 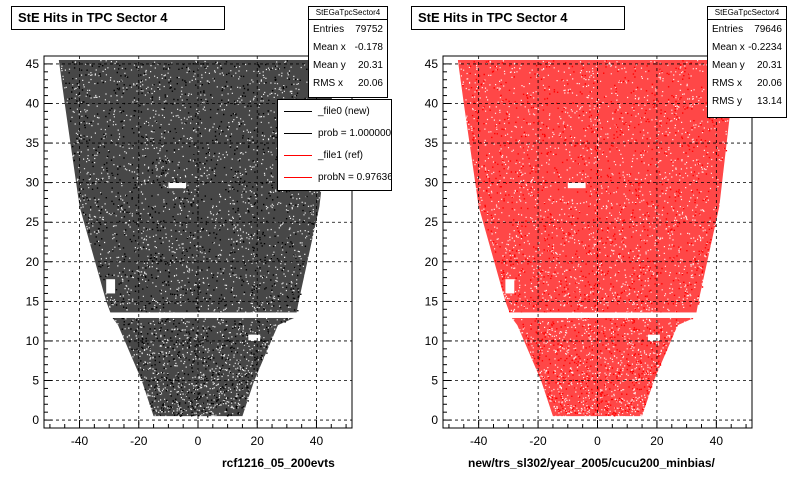 I want to click on right-stats-row: Mean y 20.31, so click(x=747, y=65).